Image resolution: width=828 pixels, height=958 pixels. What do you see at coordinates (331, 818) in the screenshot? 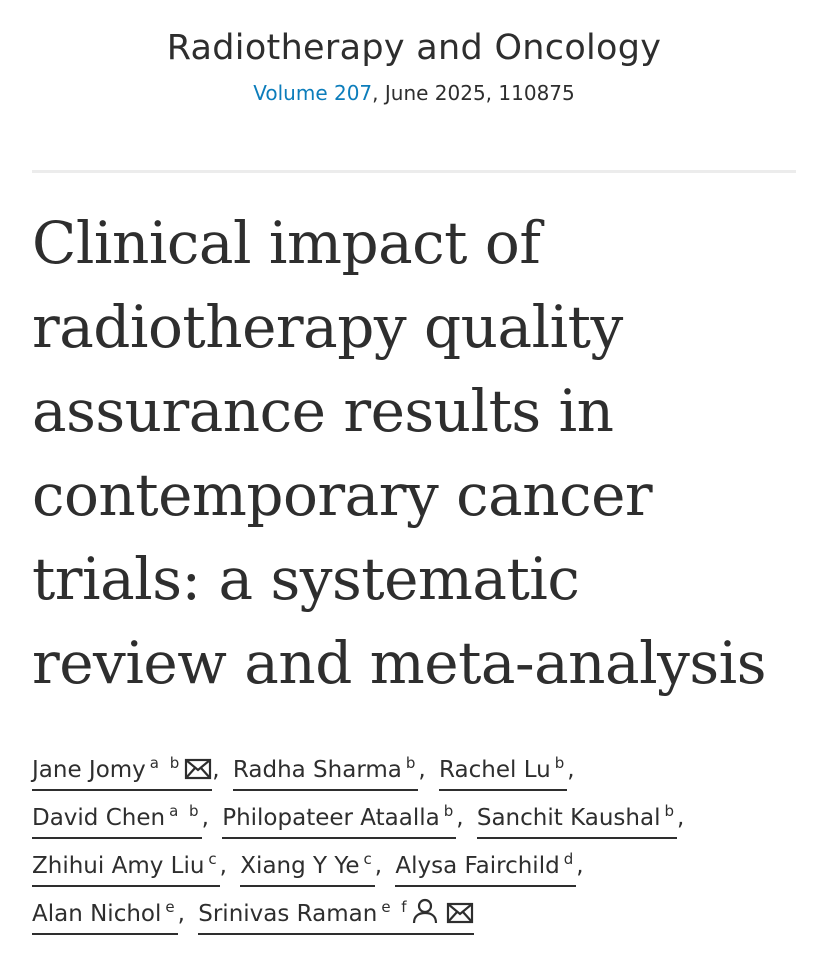
I see `author-name: Philopateer Ataalla` at bounding box center [331, 818].